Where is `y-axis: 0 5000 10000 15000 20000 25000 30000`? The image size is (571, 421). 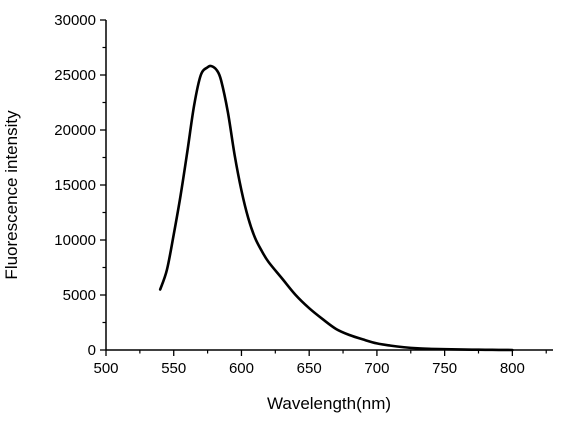
y-axis: 0 5000 10000 15000 20000 25000 30000 is located at coordinates (80, 185).